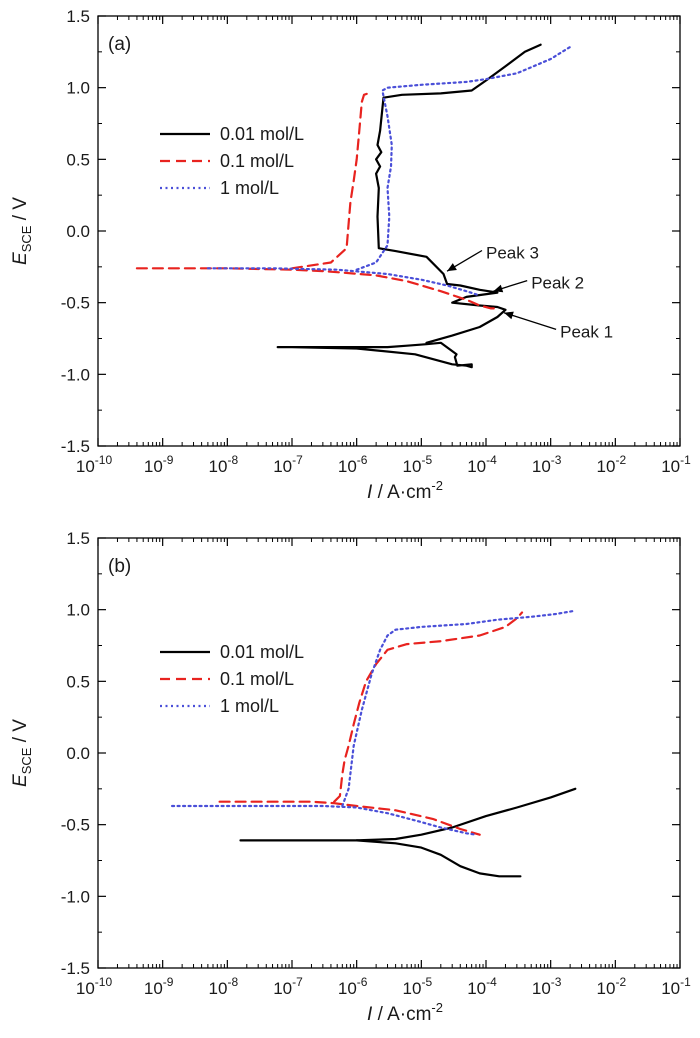 The height and width of the screenshot is (1038, 700). I want to click on panel-label: (b), so click(119, 566).